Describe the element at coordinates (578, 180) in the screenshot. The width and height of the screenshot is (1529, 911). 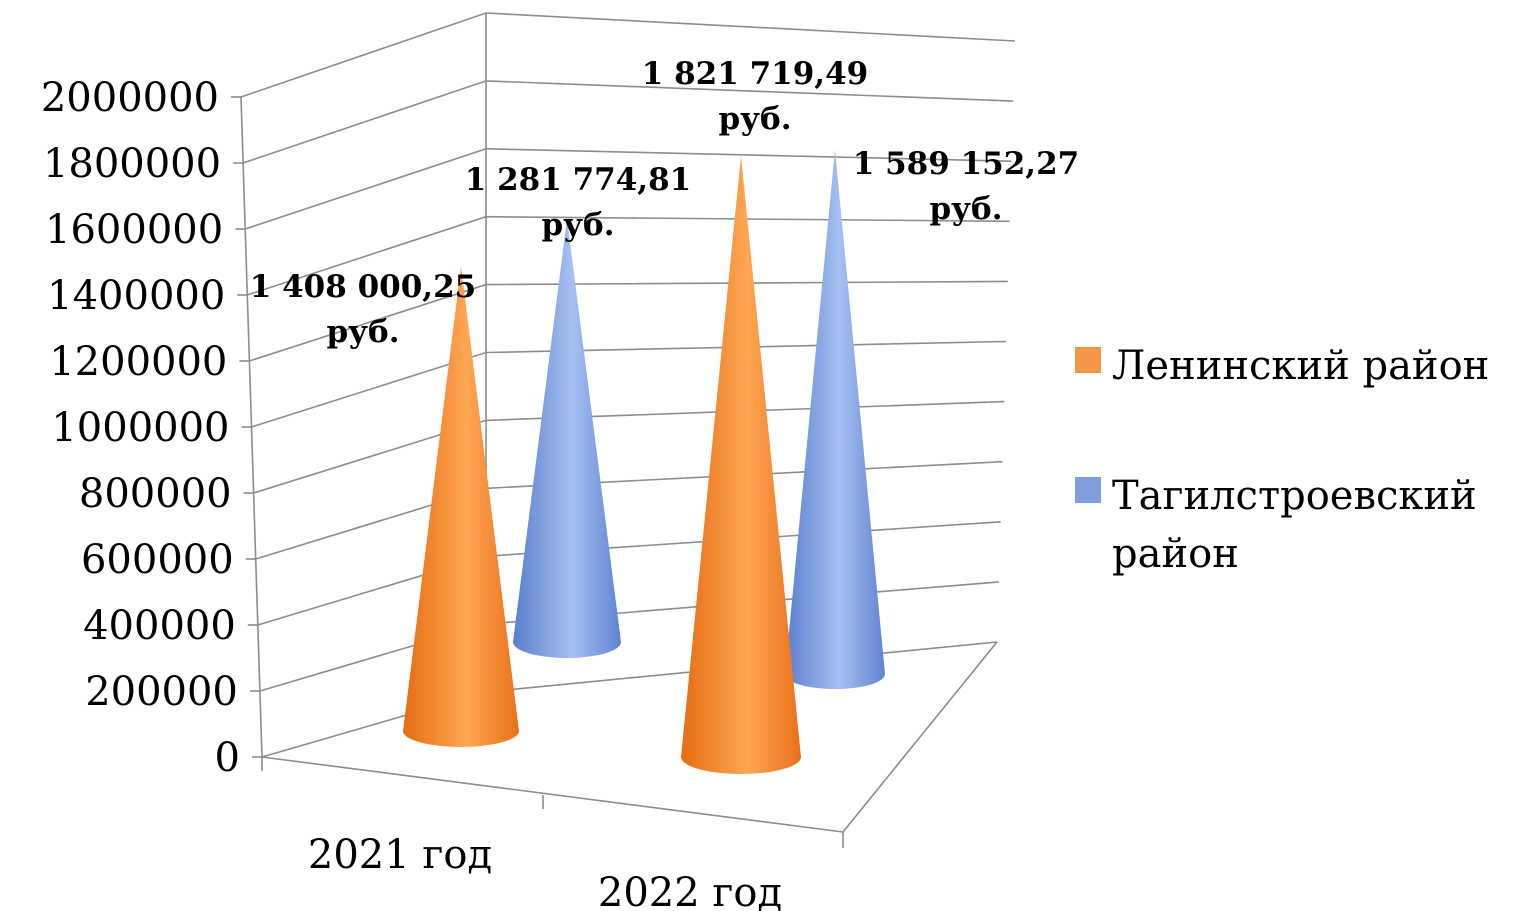
I see `data-label: 1 281 774,81` at that location.